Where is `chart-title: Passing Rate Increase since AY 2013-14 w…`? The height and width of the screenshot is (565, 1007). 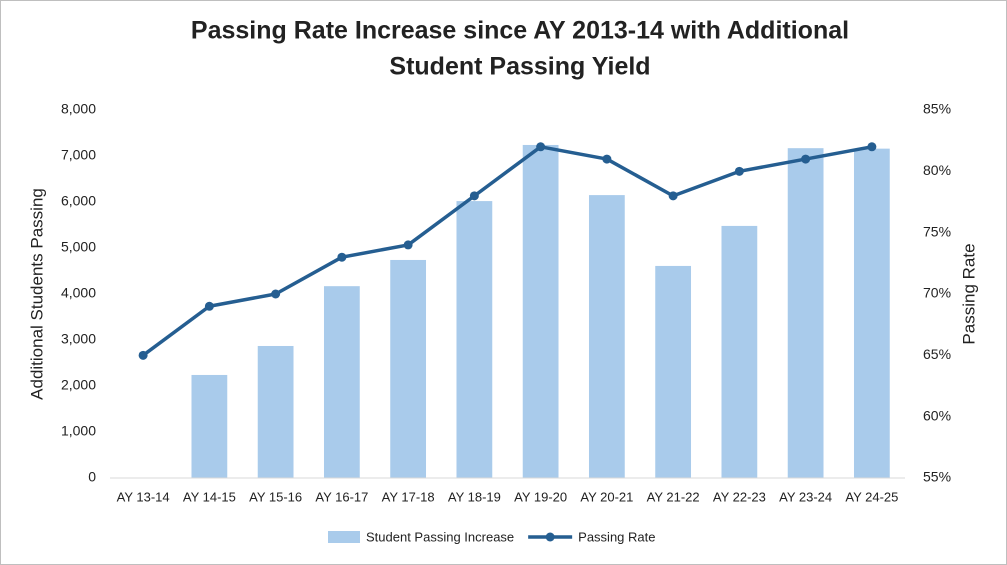
chart-title: Passing Rate Increase since AY 2013-14 w… is located at coordinates (520, 31).